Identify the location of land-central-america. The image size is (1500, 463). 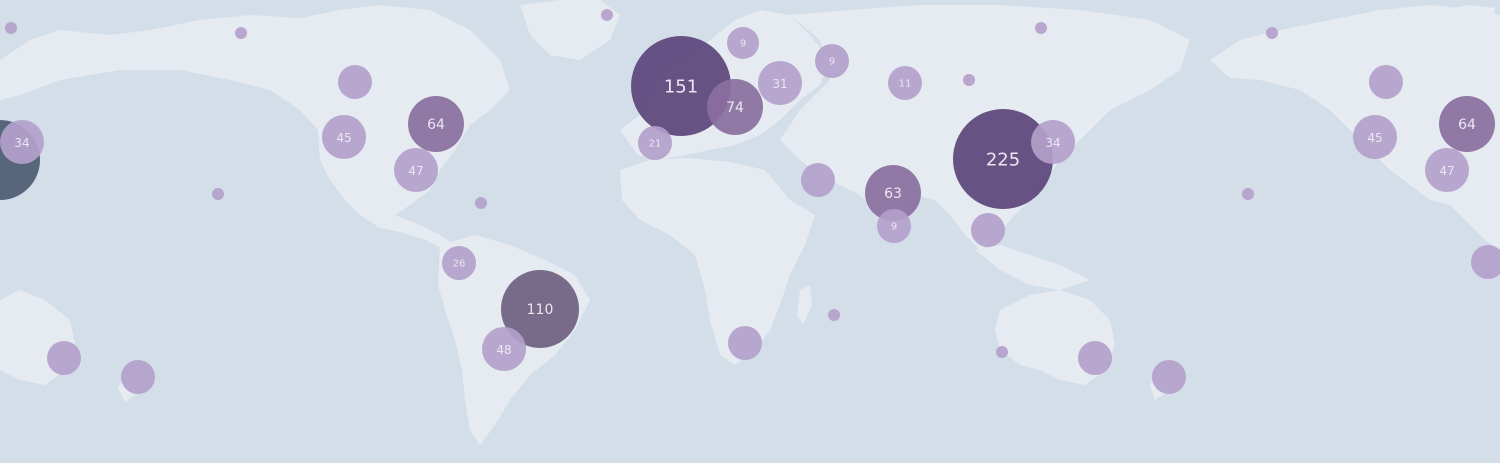
(407, 232).